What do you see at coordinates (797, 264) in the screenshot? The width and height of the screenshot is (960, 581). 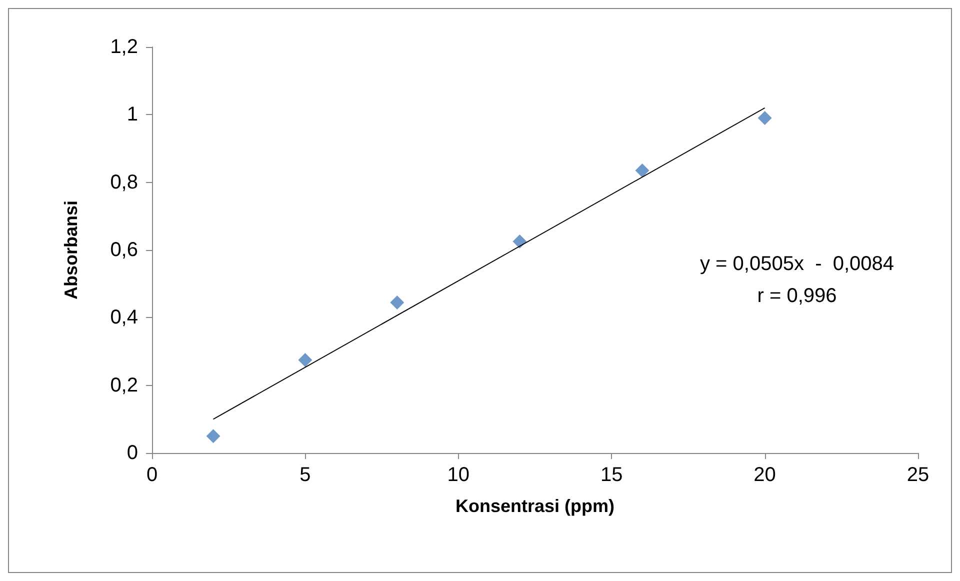 I see `annotation: y = 0,0505x - 0,0084` at bounding box center [797, 264].